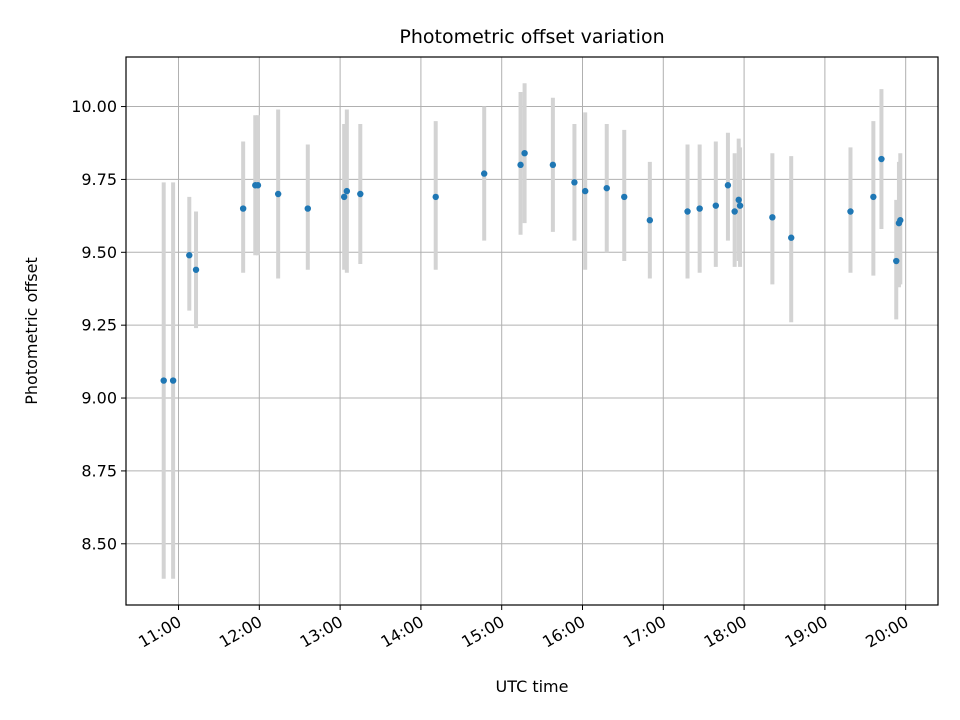  Describe the element at coordinates (99, 543) in the screenshot. I see `y-tick-label: 8.50` at that location.